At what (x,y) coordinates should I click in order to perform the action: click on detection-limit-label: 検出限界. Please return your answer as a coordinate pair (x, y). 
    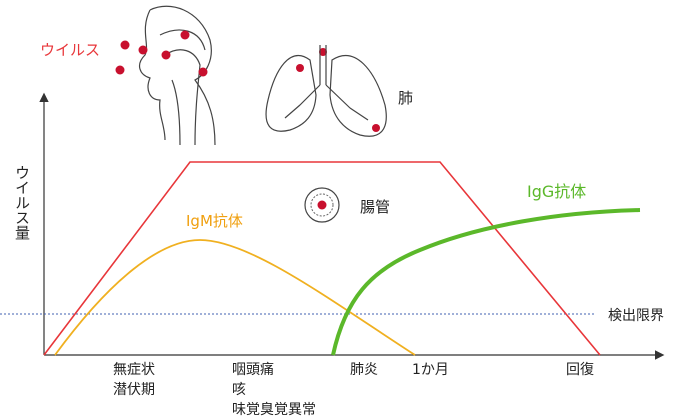
    Looking at the image, I should click on (636, 316).